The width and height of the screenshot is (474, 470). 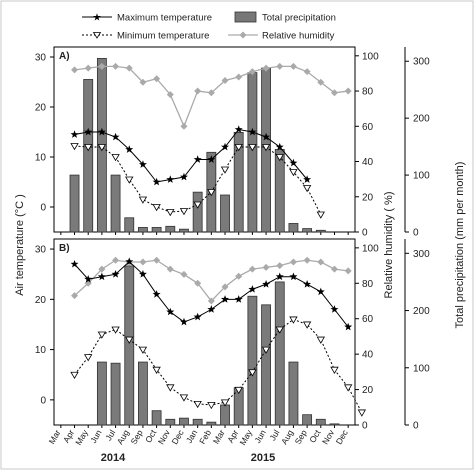 What do you see at coordinates (41, 158) in the screenshot?
I see `left-tick-label: 10` at bounding box center [41, 158].